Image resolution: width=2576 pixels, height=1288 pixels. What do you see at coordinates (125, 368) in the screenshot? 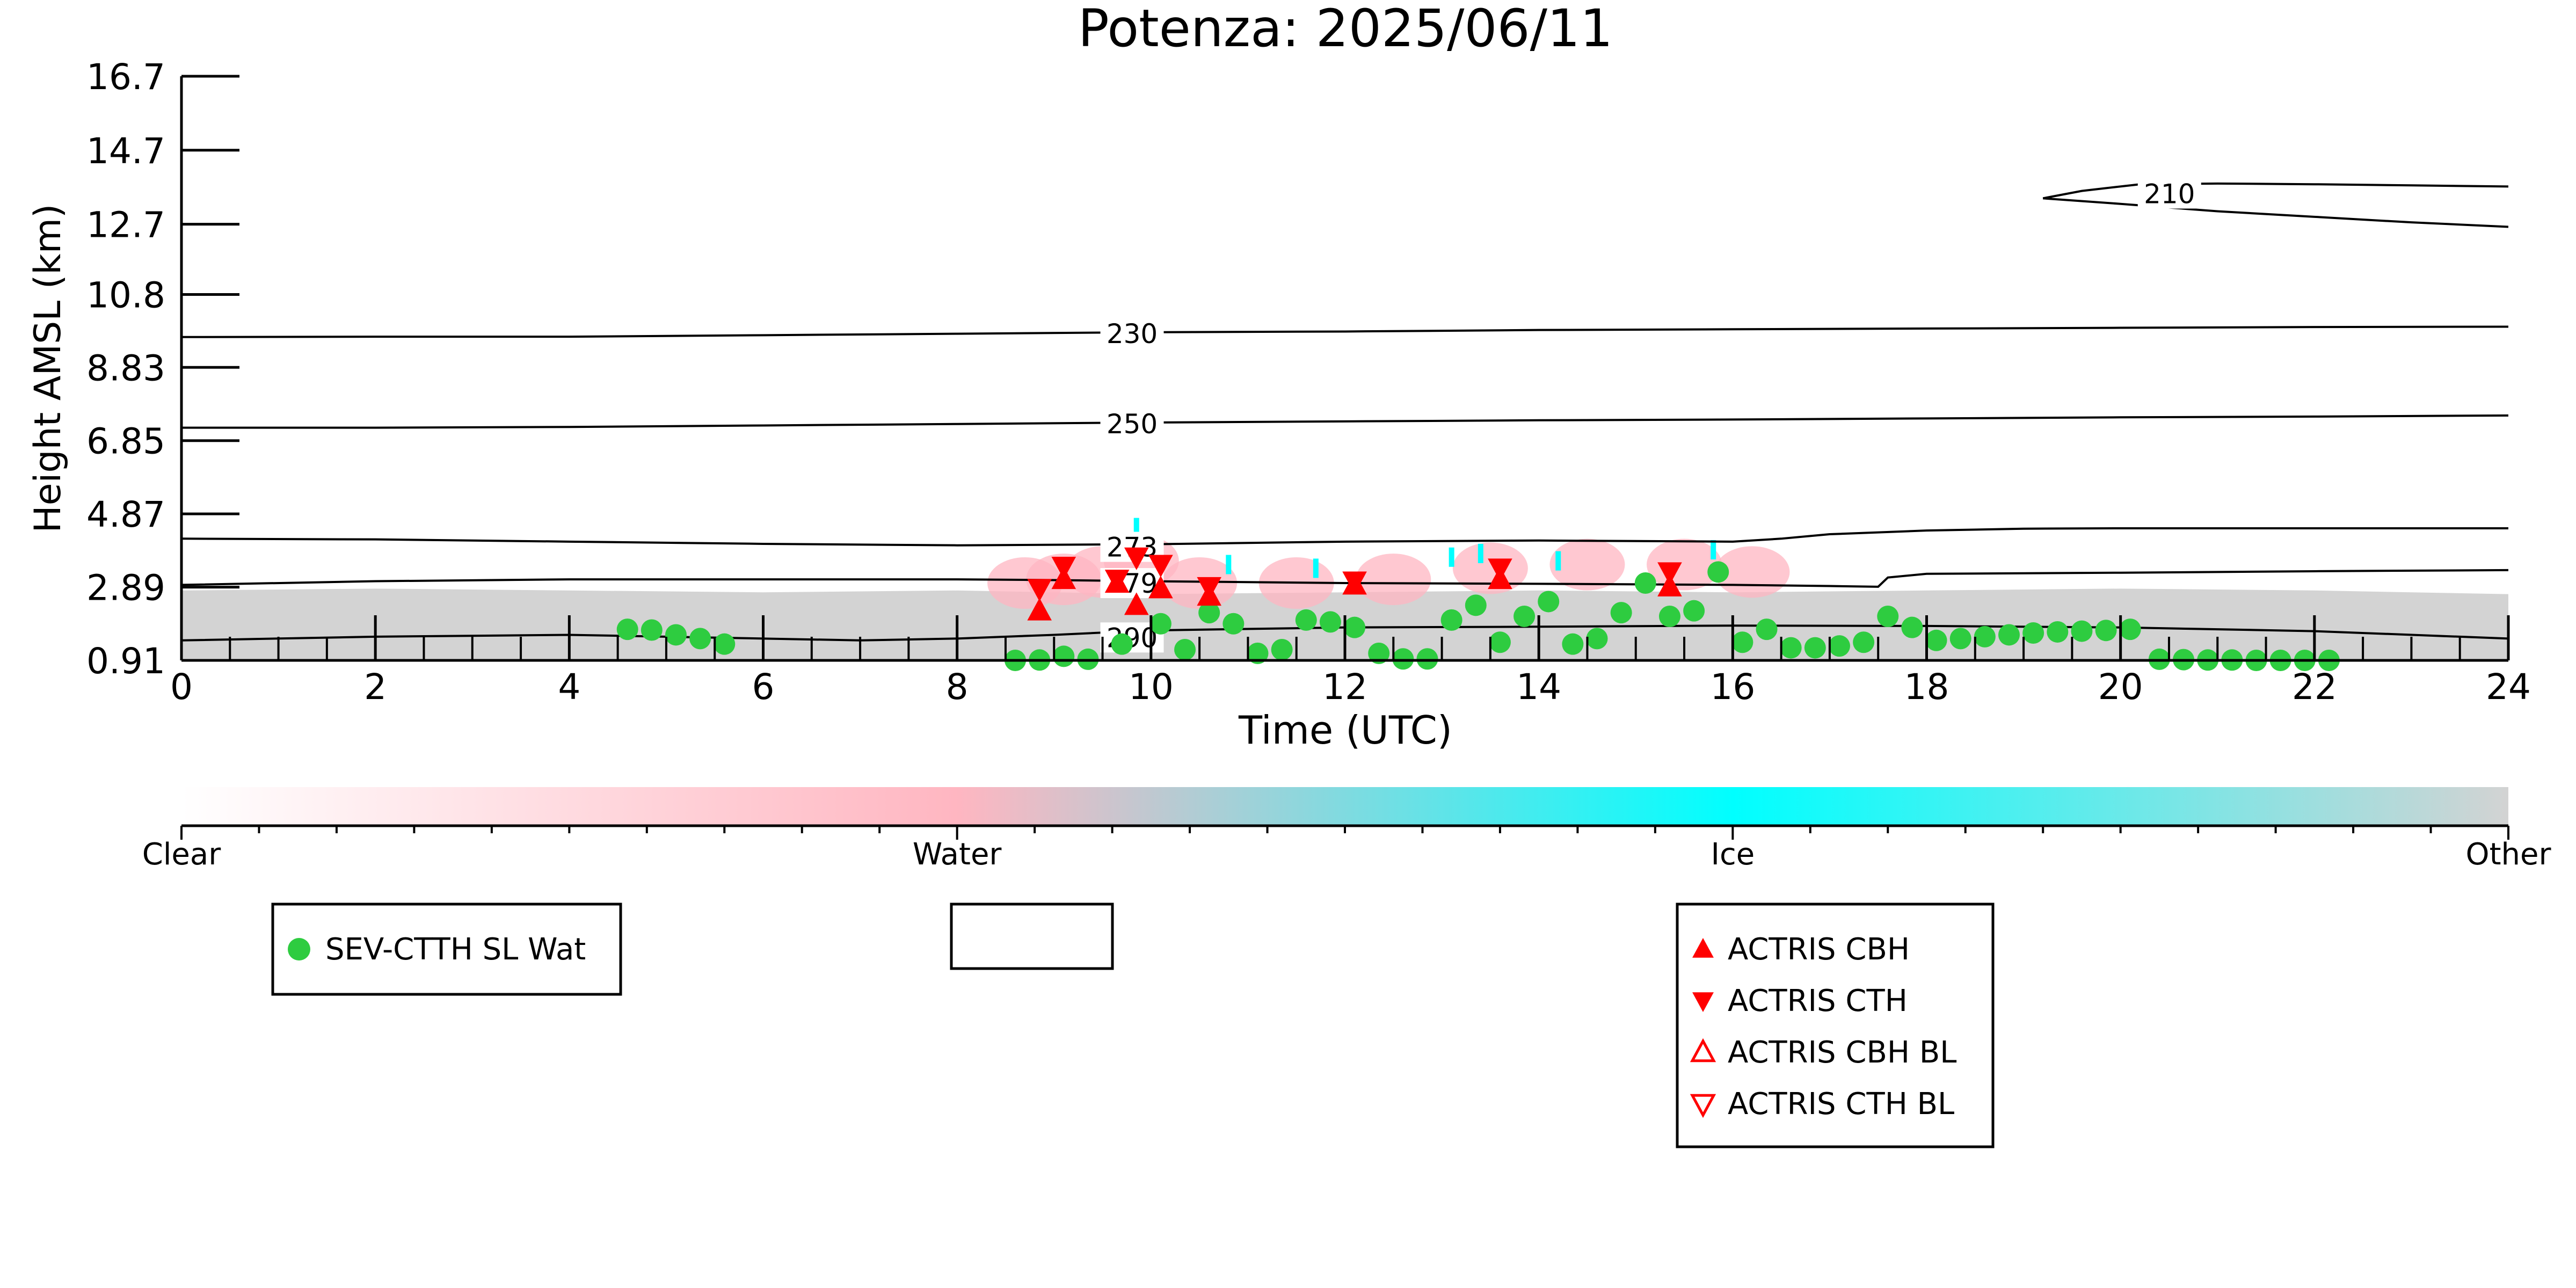
I see `y-tick-label: 8.83` at bounding box center [125, 368].